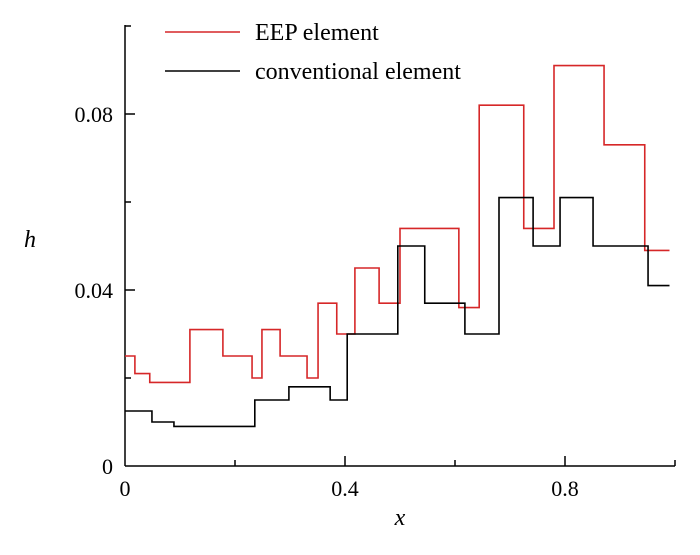 This screenshot has width=700, height=555. Describe the element at coordinates (358, 72) in the screenshot. I see `legend-label: conventional element` at that location.